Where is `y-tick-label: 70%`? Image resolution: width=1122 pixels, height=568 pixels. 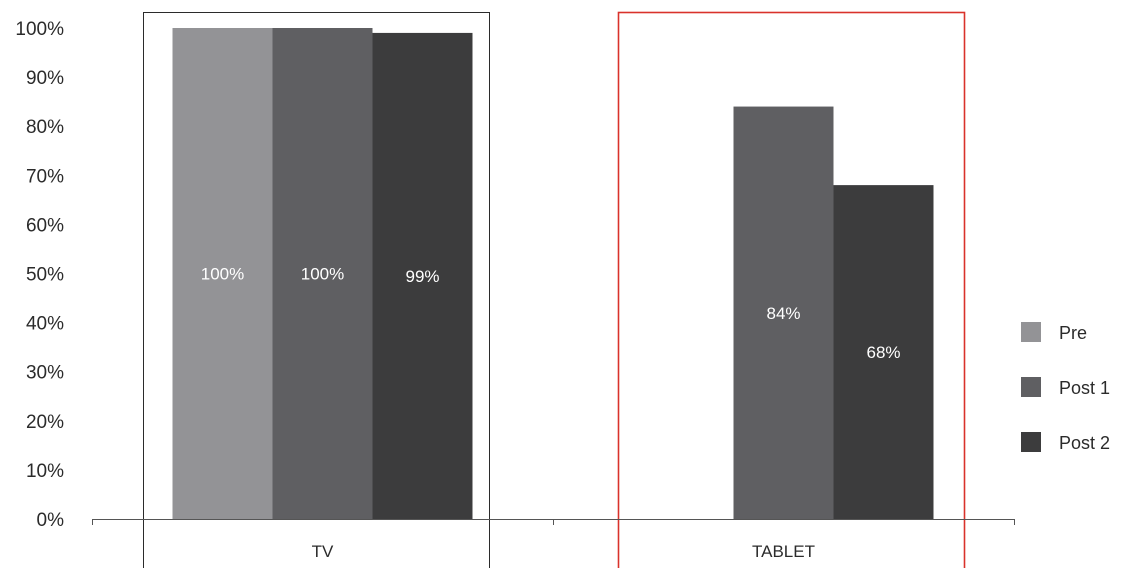 y-tick-label: 70% is located at coordinates (45, 176).